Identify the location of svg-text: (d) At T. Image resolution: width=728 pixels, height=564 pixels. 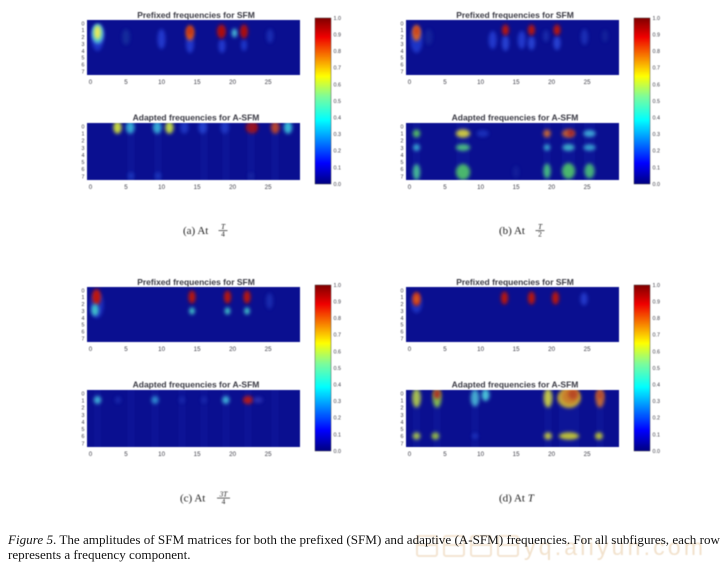
(517, 499).